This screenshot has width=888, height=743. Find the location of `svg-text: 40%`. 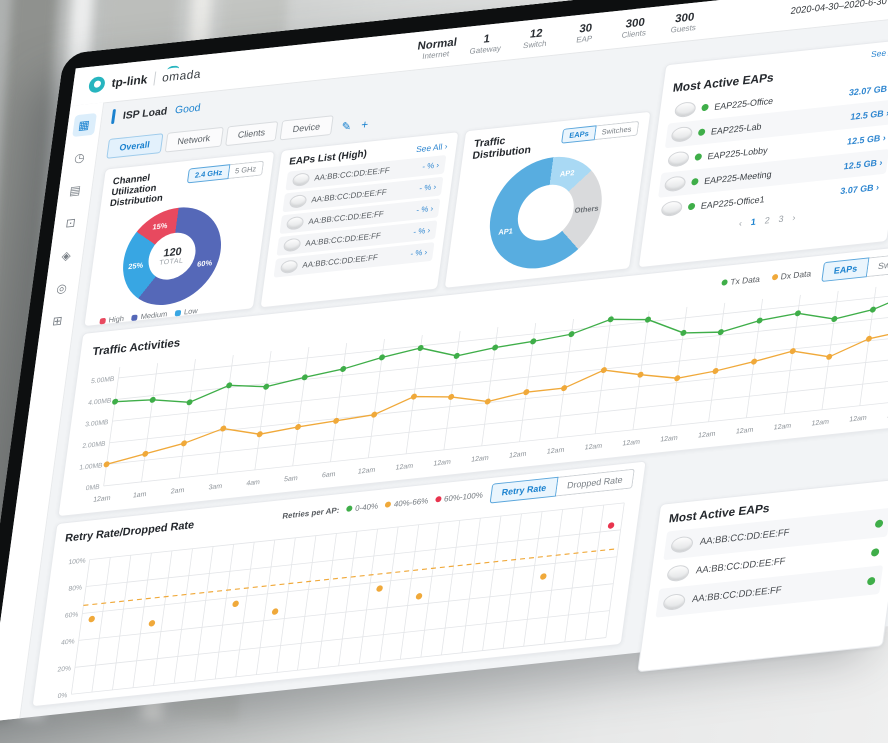

svg-text: 40% is located at coordinates (68, 642).